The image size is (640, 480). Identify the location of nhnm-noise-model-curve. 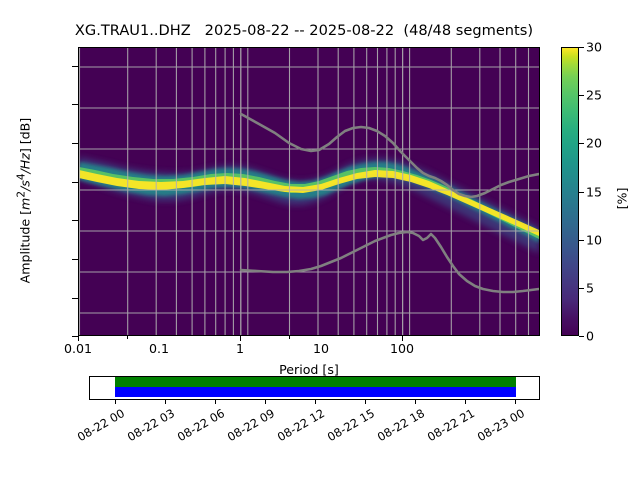
(389, 155).